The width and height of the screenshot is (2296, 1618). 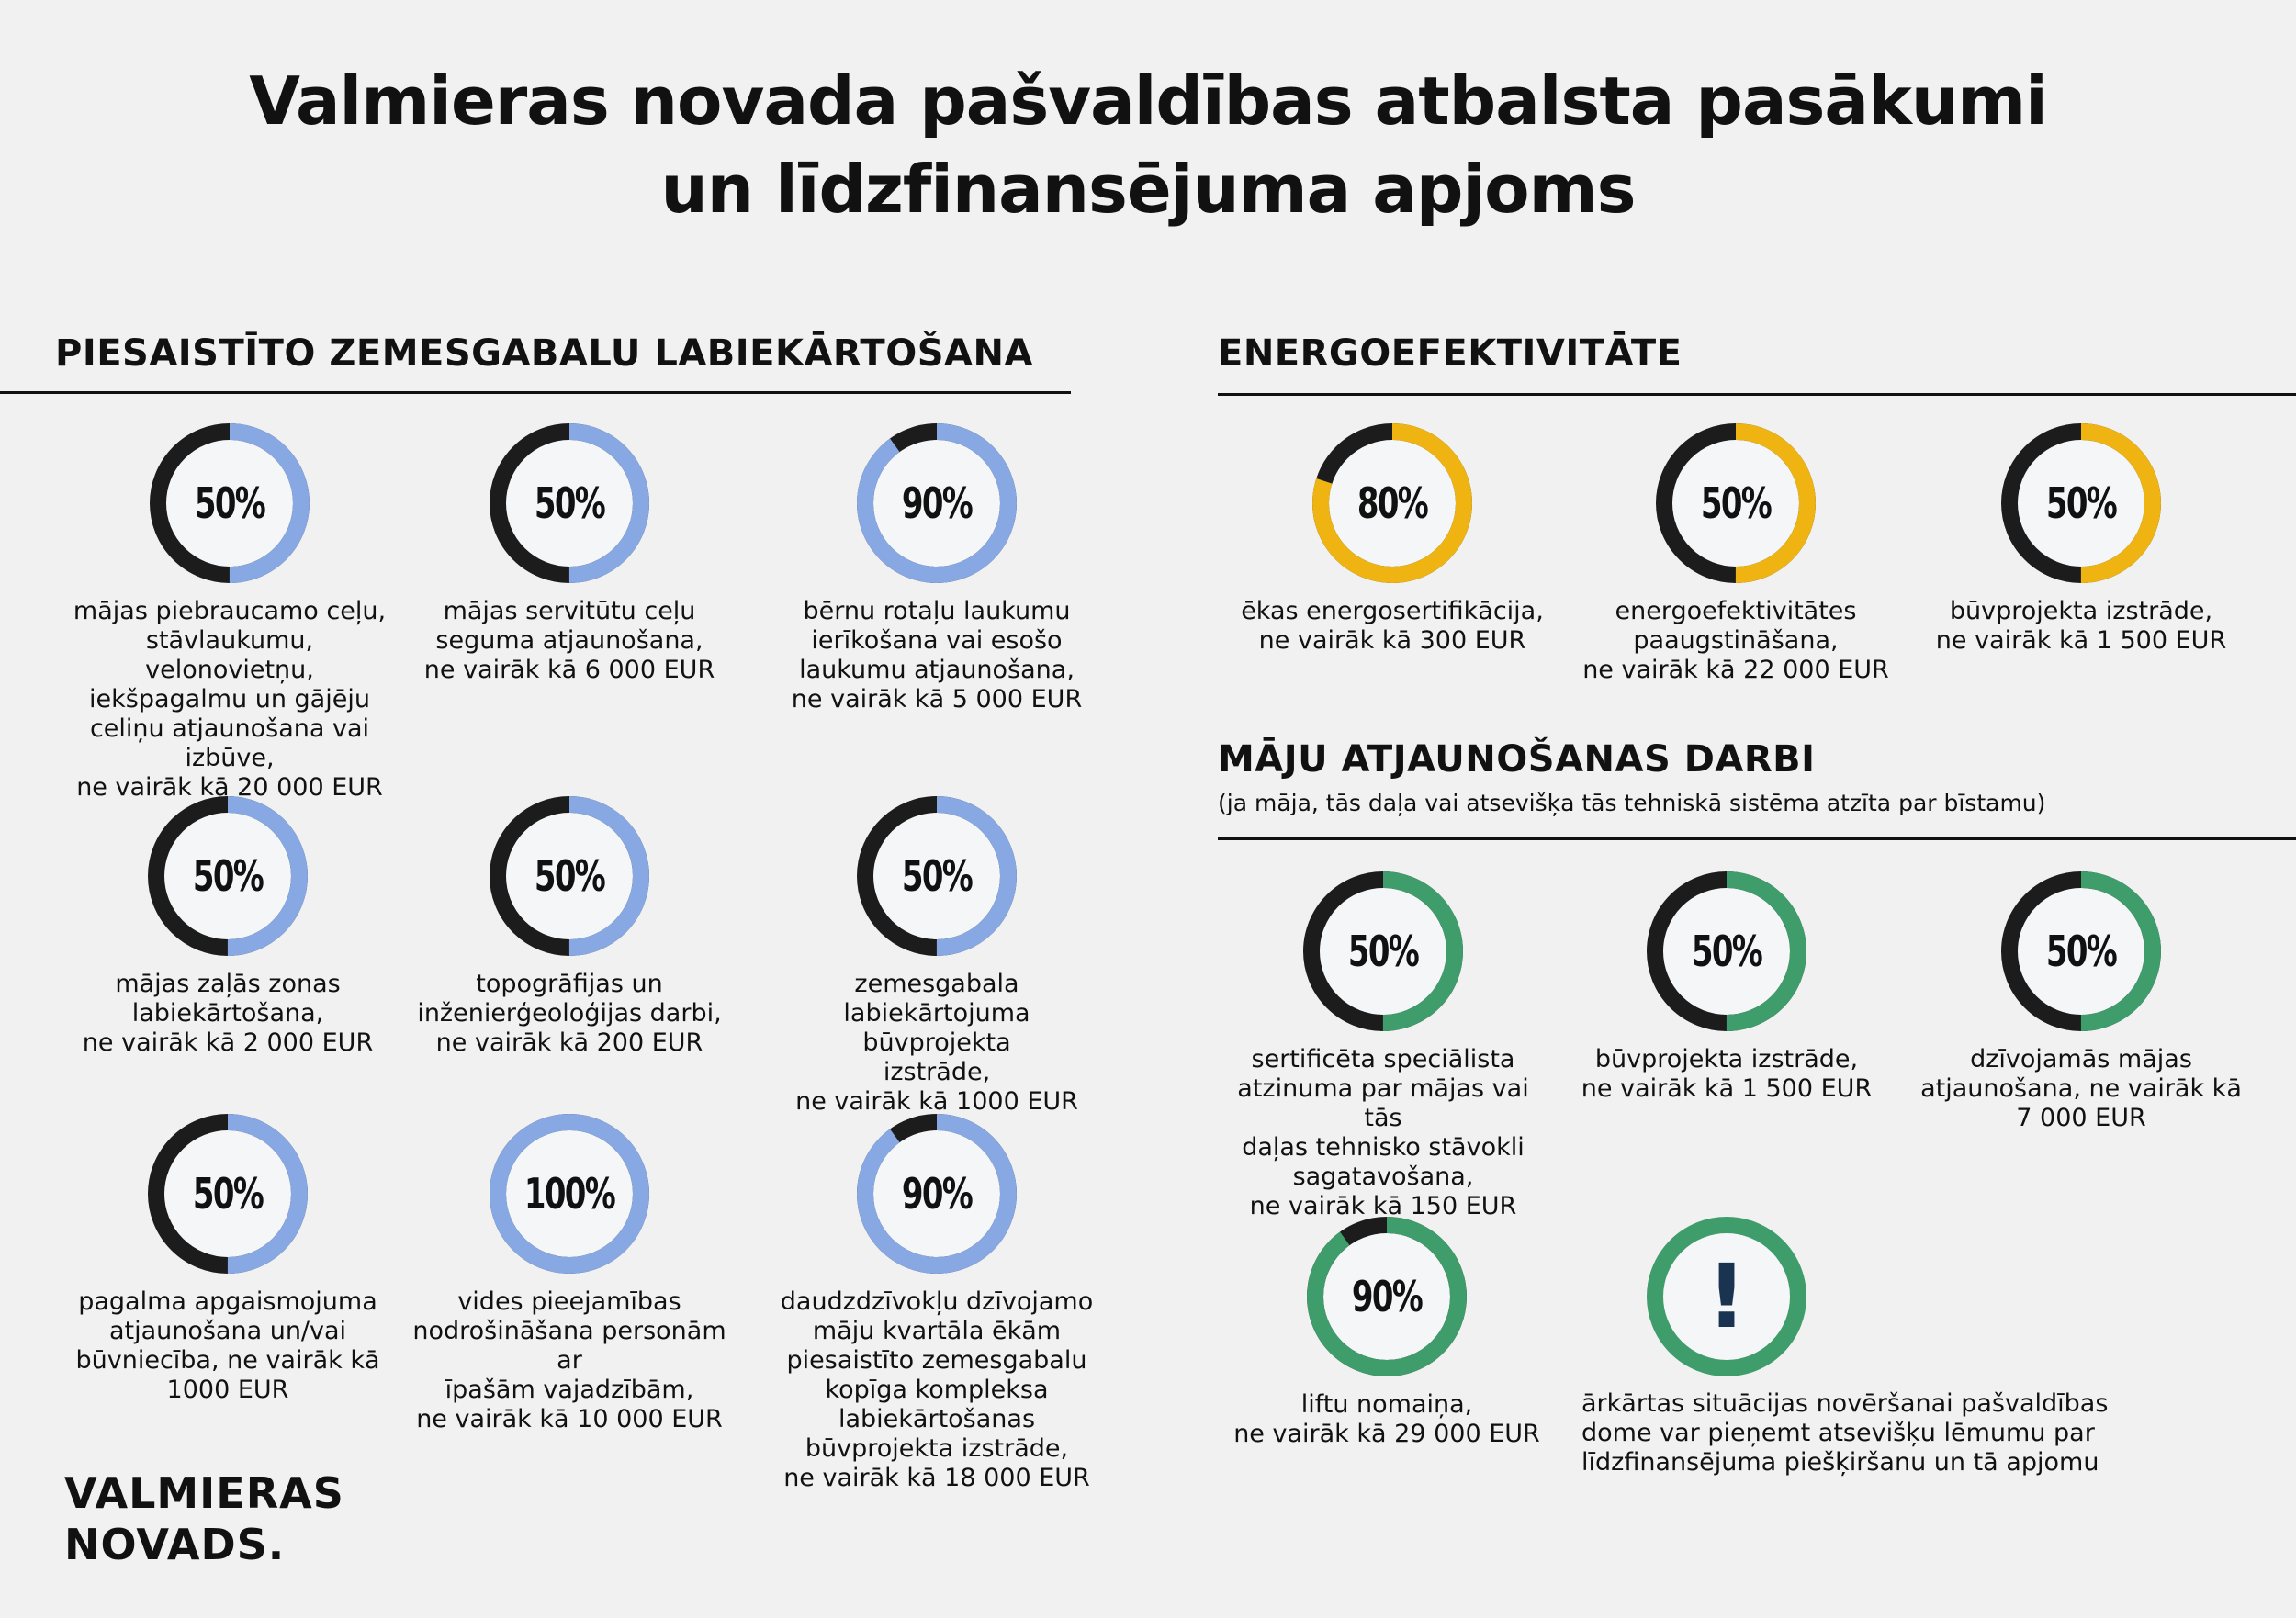 What do you see at coordinates (1757, 394) in the screenshot?
I see `section-divider-energy` at bounding box center [1757, 394].